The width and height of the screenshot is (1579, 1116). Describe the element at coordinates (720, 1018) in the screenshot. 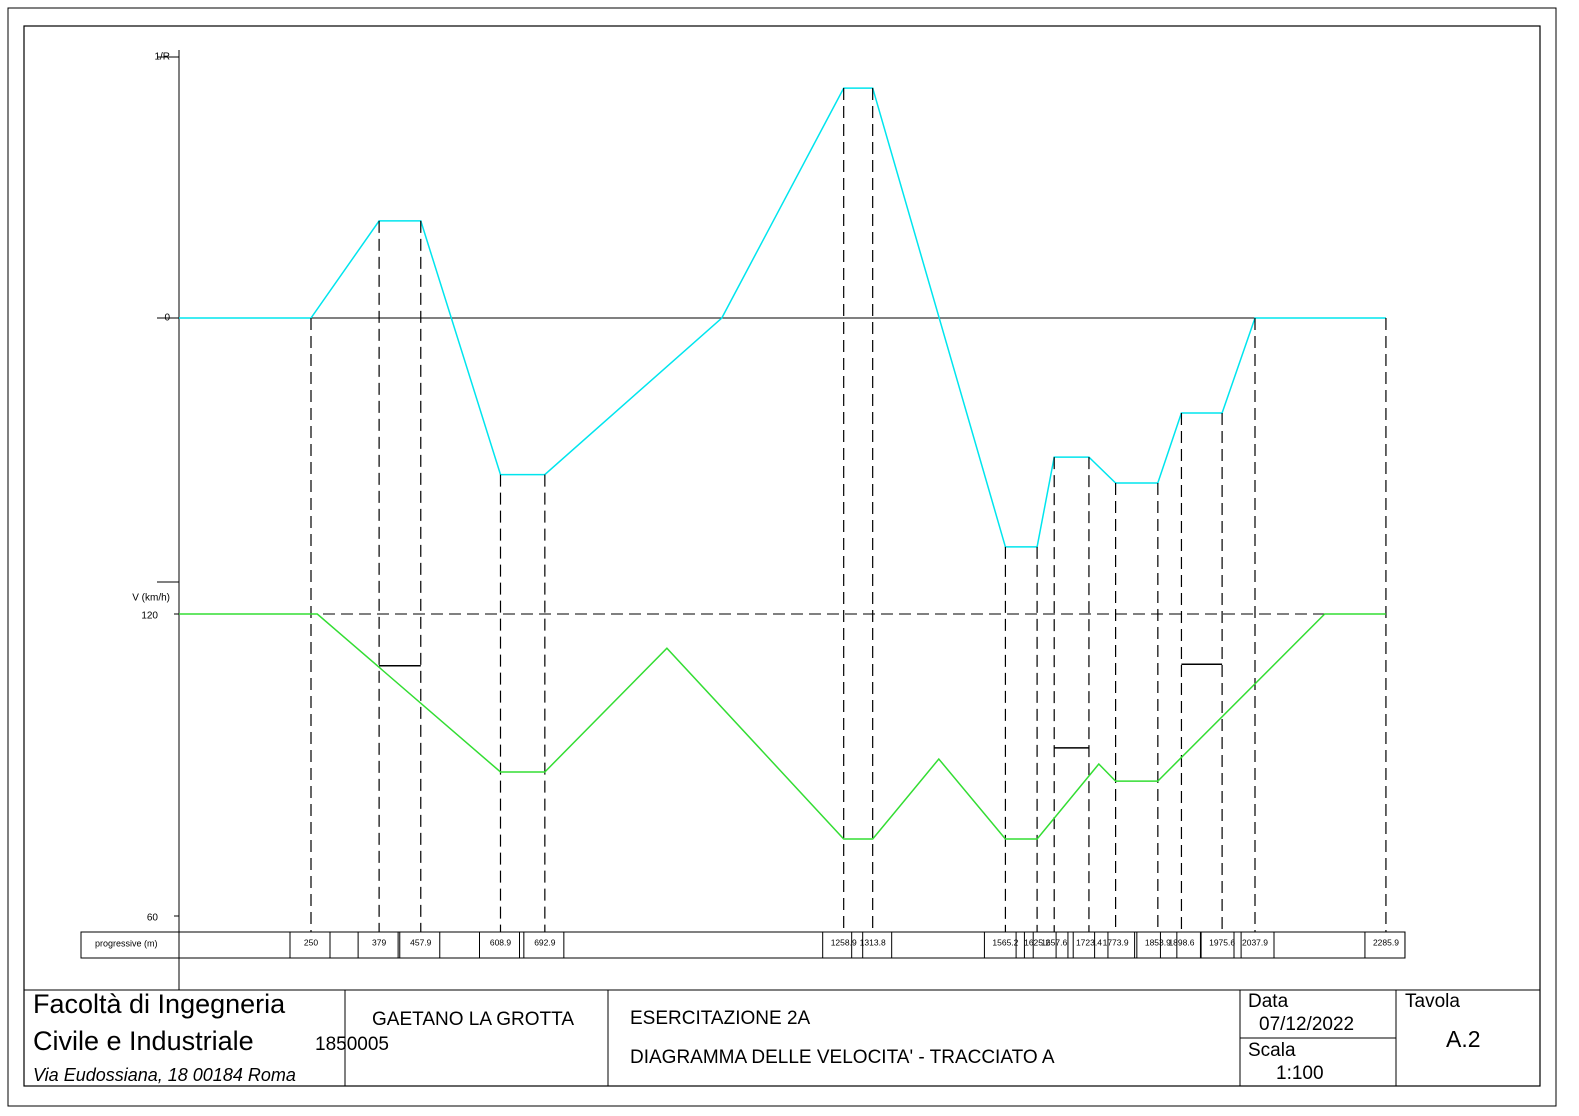

I see `exercise: ESERCITAZIONE 2A` at that location.